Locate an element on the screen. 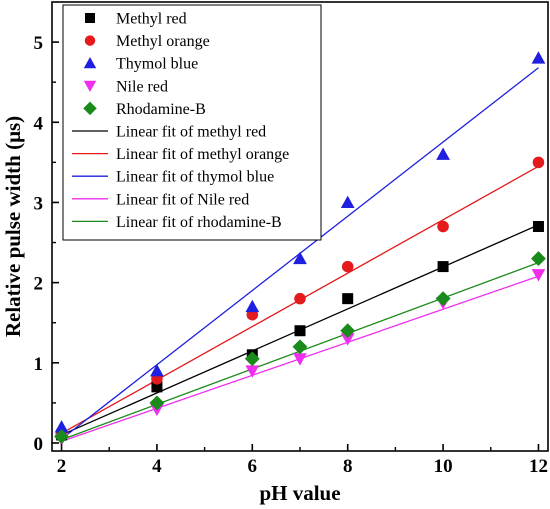 This screenshot has width=550, height=509. y-tick-label-4: 4 is located at coordinates (39, 123).